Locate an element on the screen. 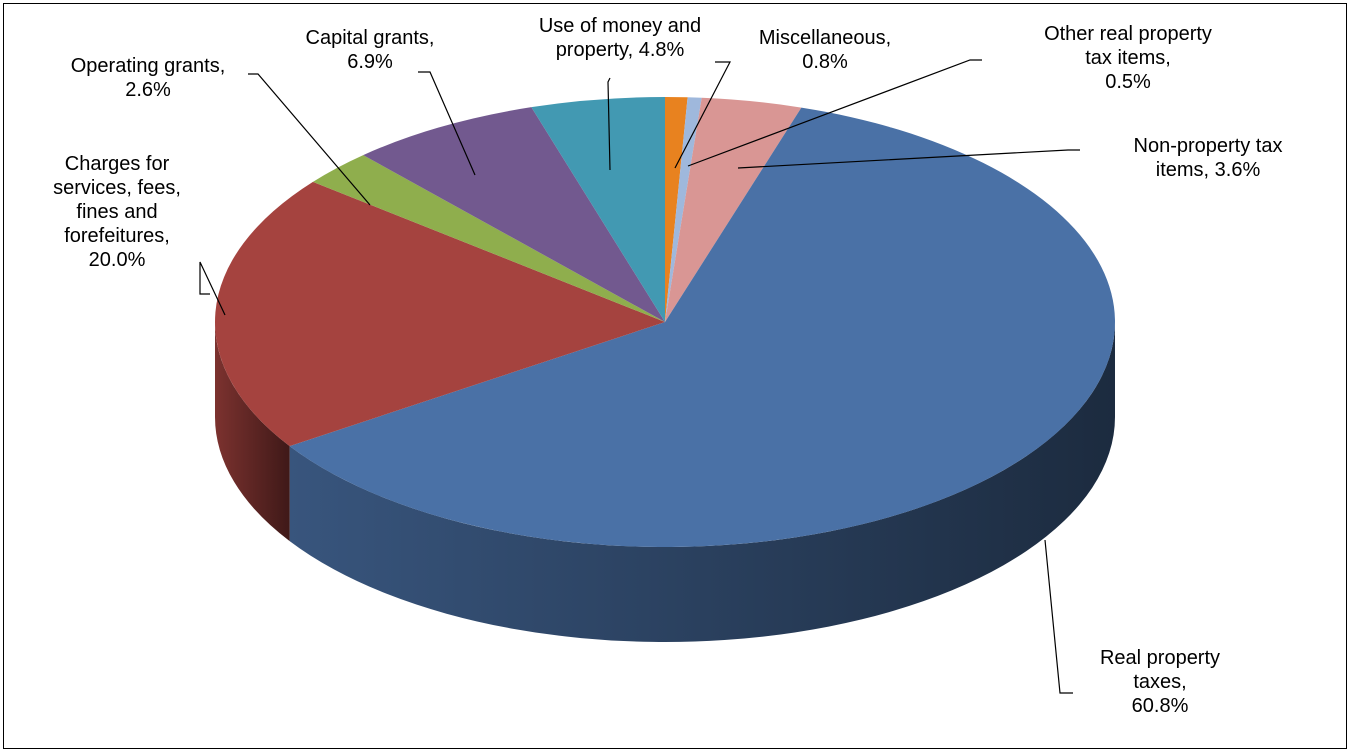  value-label: 3.6% is located at coordinates (1237, 170).